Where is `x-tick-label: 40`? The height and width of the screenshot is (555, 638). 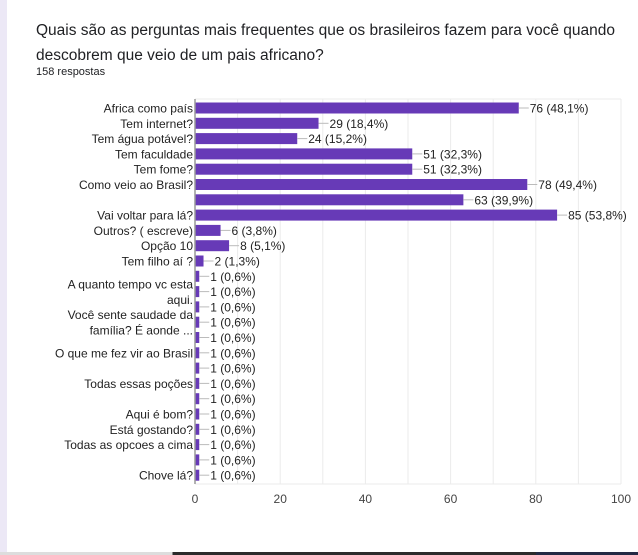 x-tick-label: 40 is located at coordinates (366, 499).